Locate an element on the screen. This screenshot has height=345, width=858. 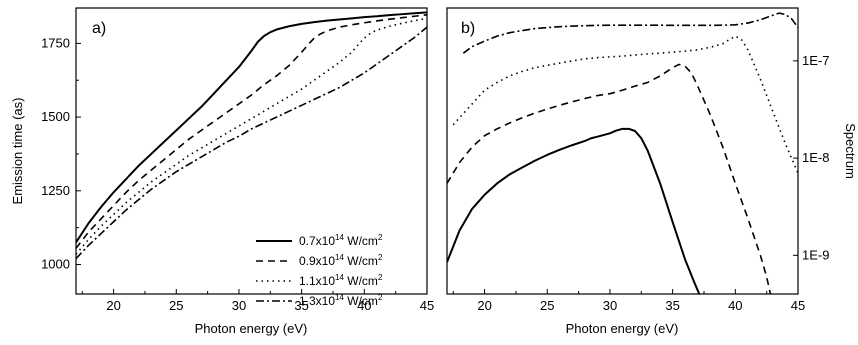
panel-a-label: a) is located at coordinates (99, 28).